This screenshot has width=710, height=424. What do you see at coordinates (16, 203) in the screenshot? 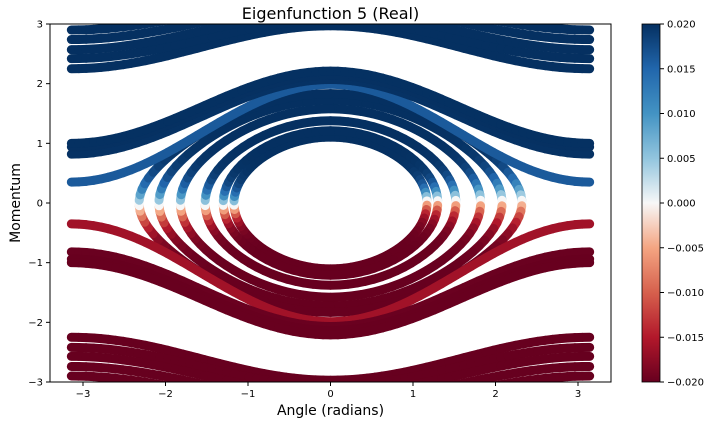
I see `y-axis-label: Momentum` at bounding box center [16, 203].